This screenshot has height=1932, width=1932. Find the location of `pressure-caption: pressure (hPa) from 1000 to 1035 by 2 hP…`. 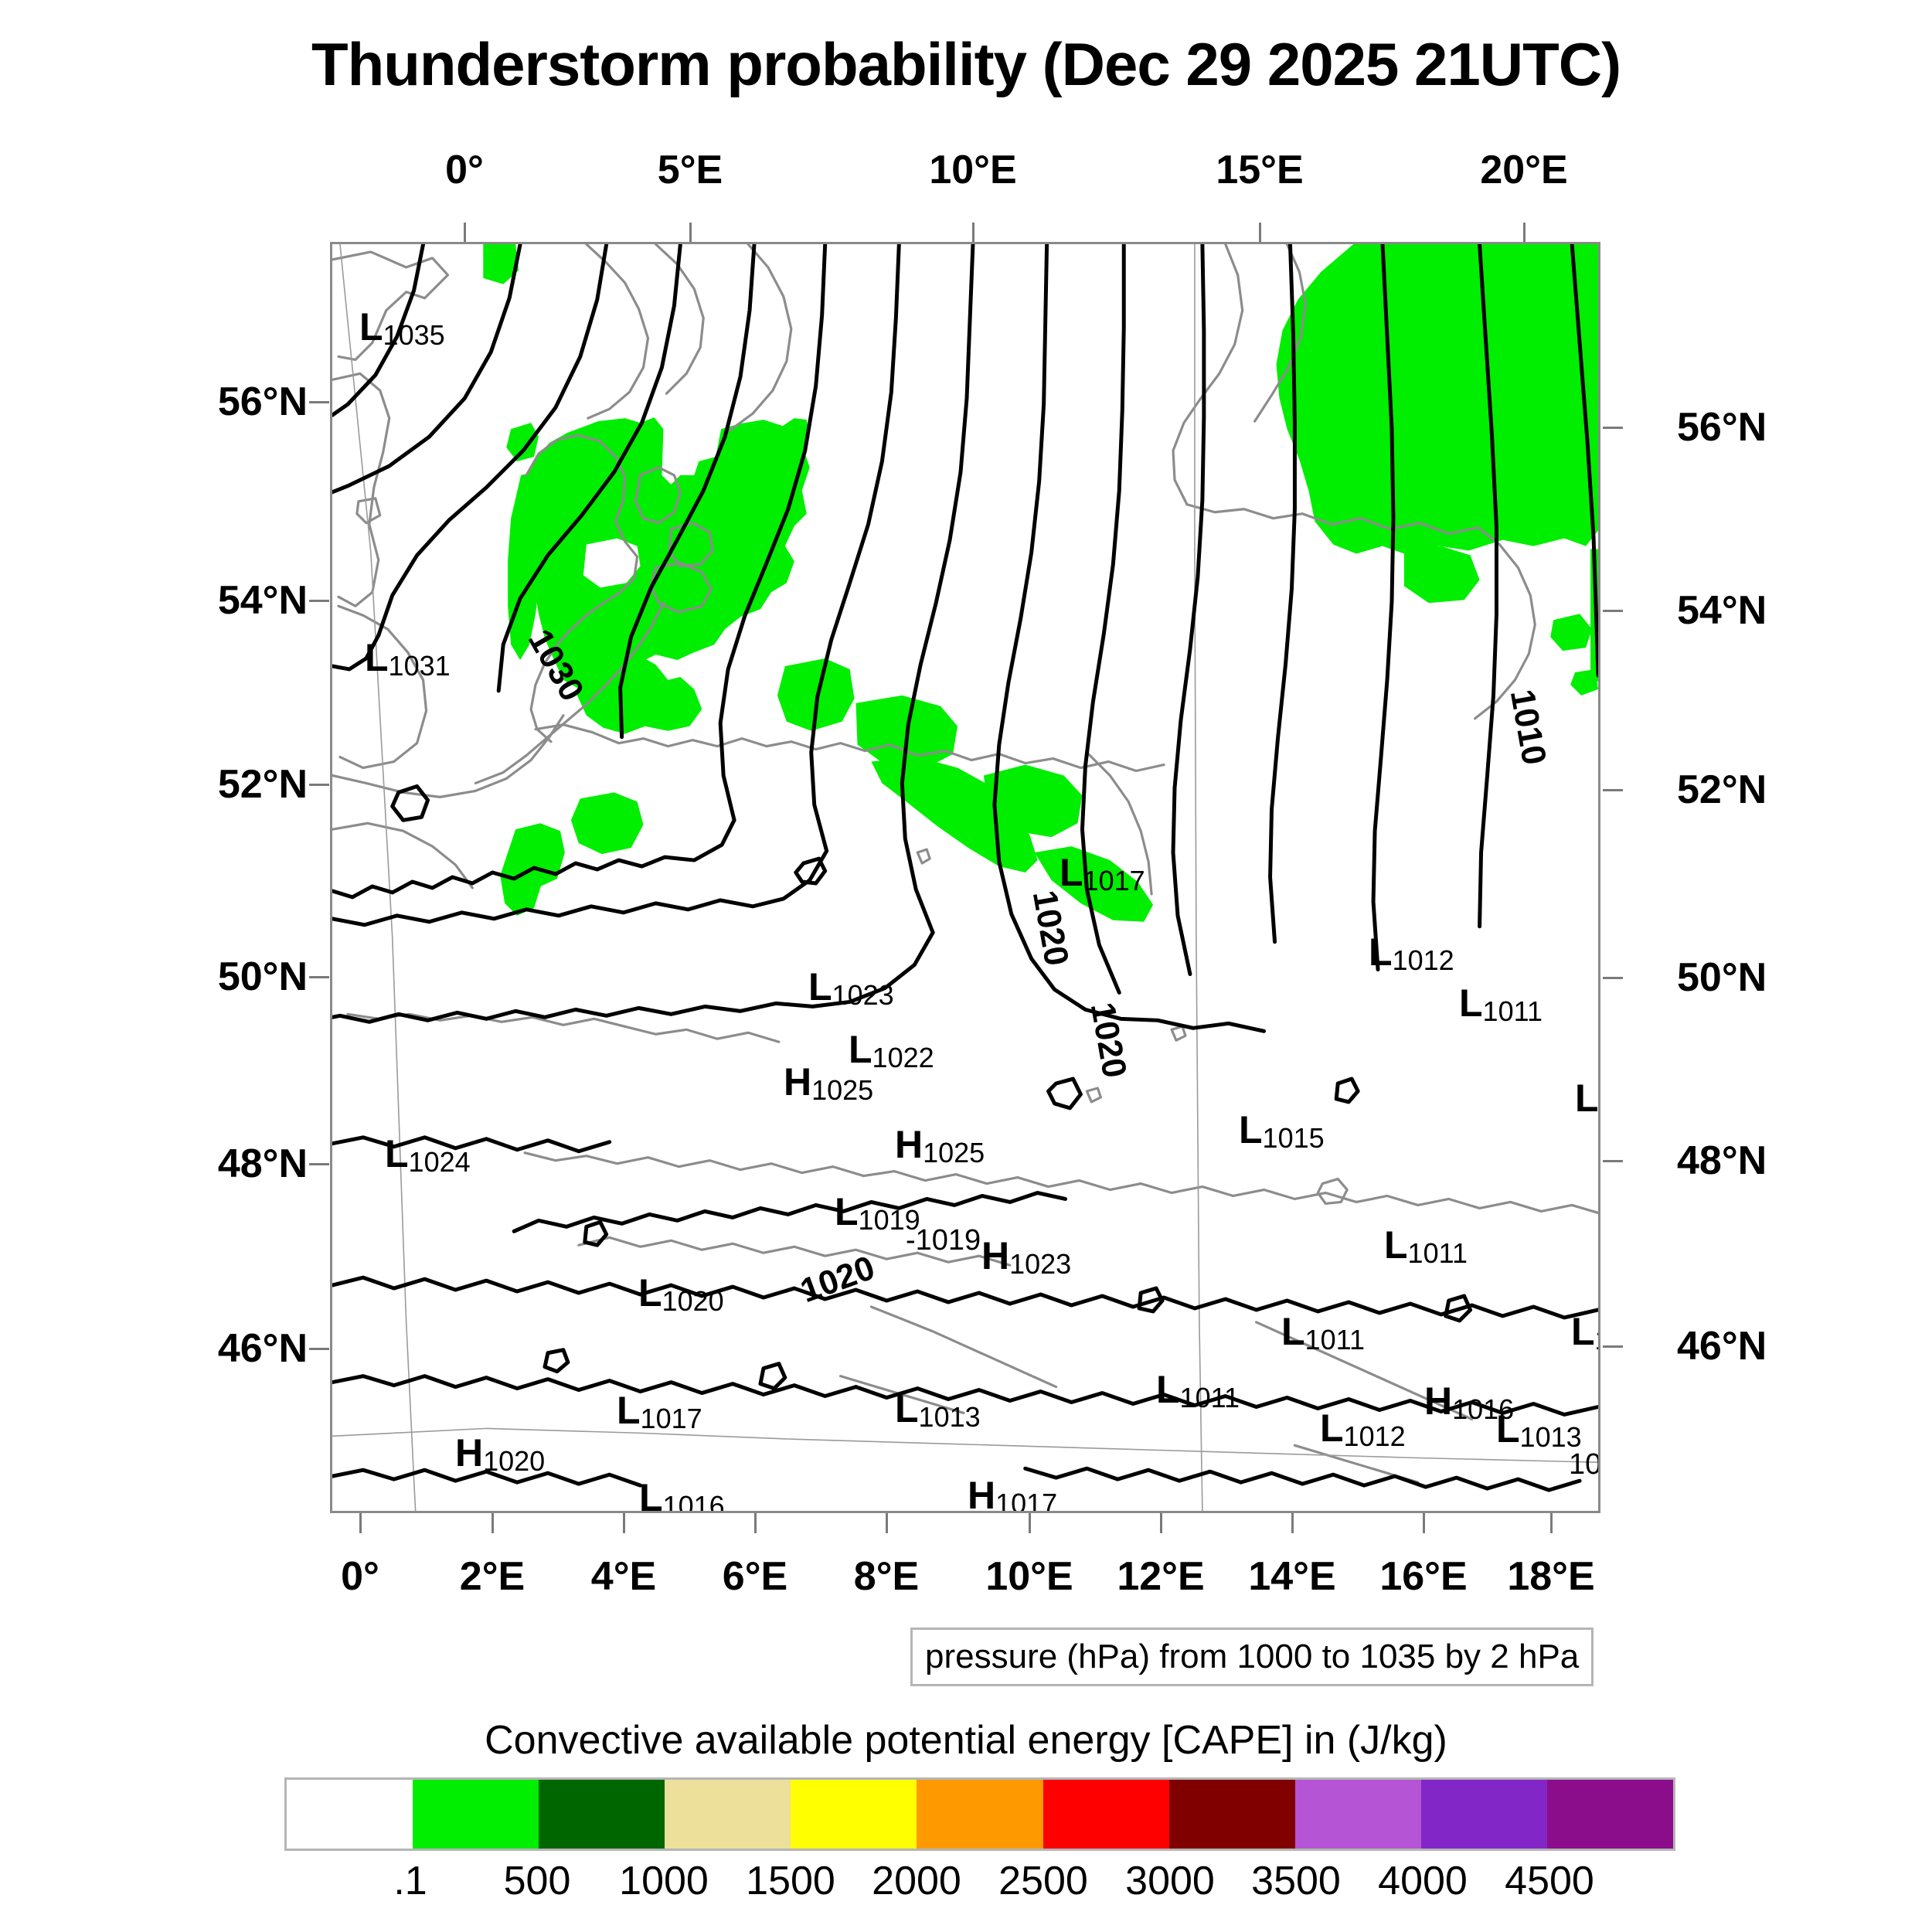

pressure-caption: pressure (hPa) from 1000 to 1035 by 2 hP… is located at coordinates (1252, 1657).